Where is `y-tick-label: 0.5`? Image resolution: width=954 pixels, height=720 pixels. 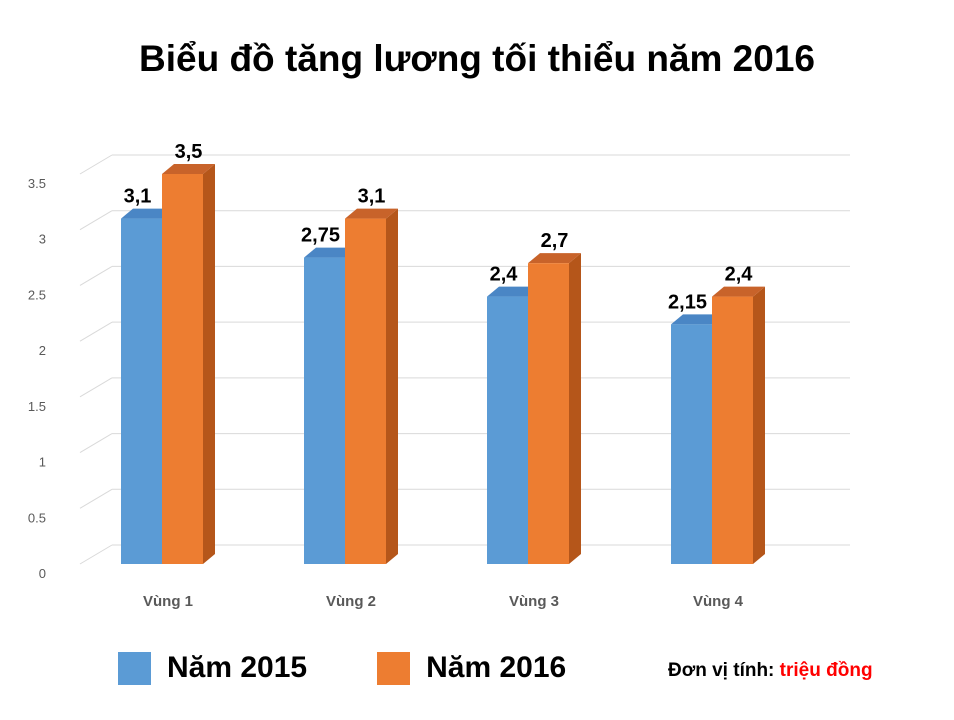
y-tick-label: 0.5 is located at coordinates (37, 517).